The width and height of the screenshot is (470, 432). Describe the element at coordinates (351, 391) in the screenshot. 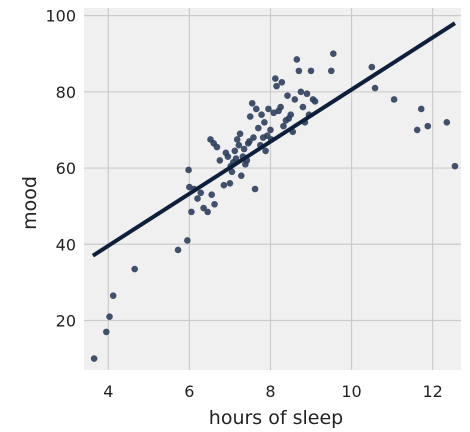

I see `x-tick-label: 10` at that location.